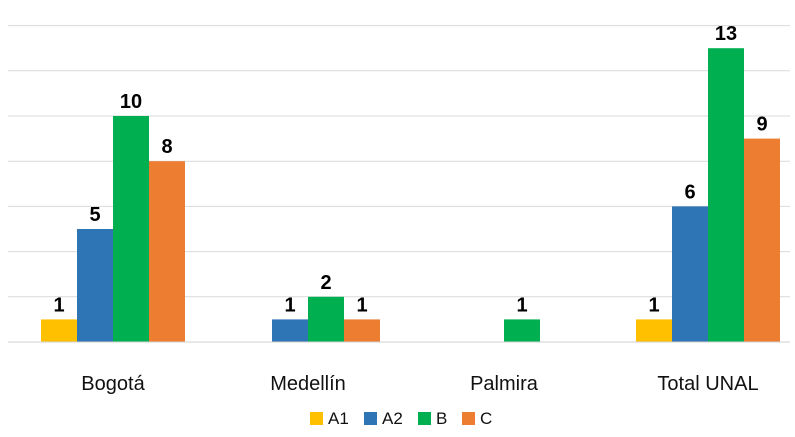 Image resolution: width=795 pixels, height=437 pixels. I want to click on x-tick-label: Bogotá, so click(113, 384).